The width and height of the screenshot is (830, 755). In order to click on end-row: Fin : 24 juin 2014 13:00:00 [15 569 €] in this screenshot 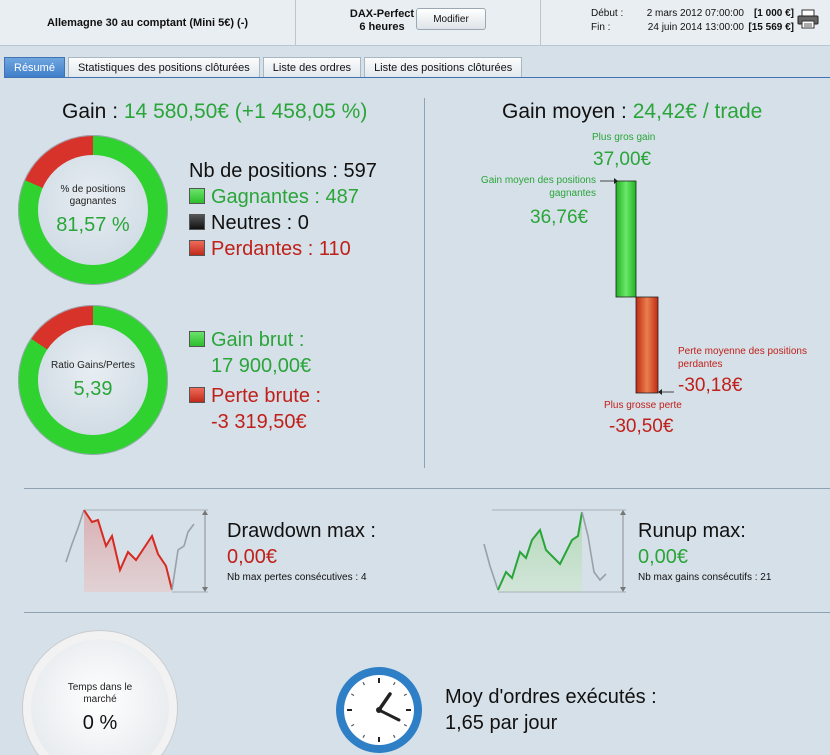, I will do `click(692, 28)`.